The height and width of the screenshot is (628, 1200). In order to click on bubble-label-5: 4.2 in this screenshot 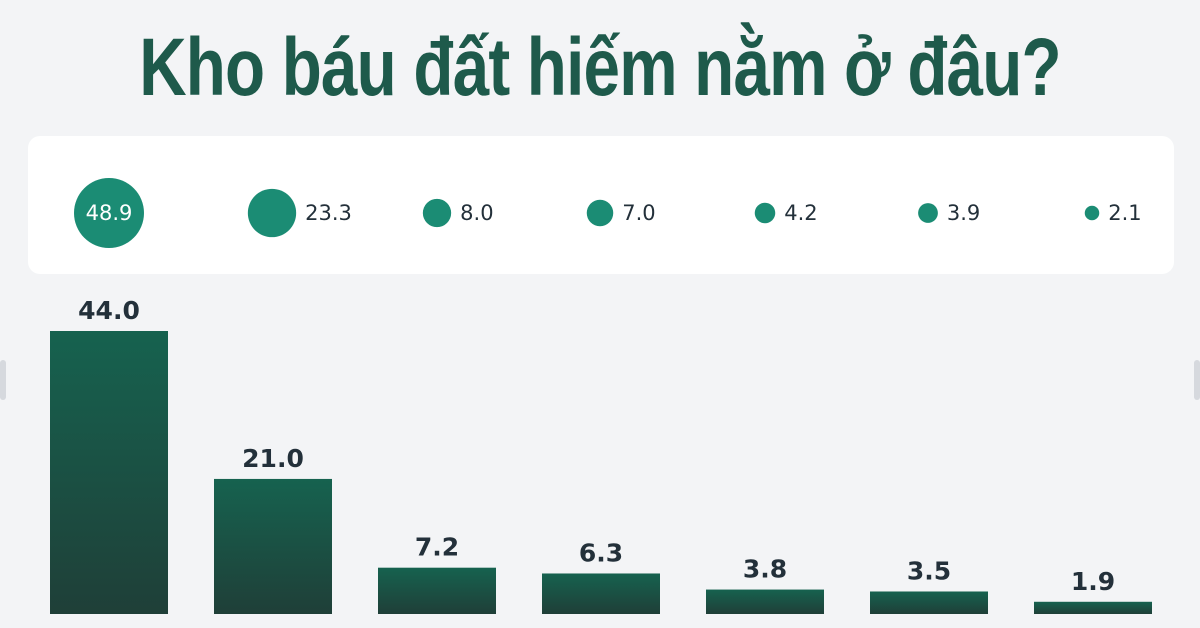, I will do `click(800, 213)`.